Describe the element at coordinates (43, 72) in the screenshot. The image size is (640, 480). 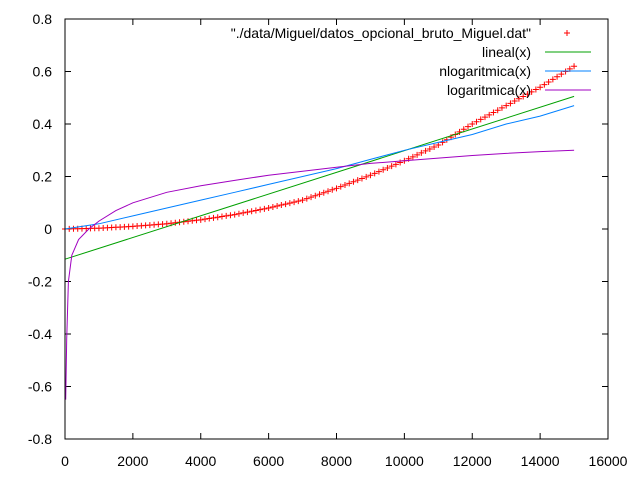
I see `y-tick-label: 0.6` at that location.